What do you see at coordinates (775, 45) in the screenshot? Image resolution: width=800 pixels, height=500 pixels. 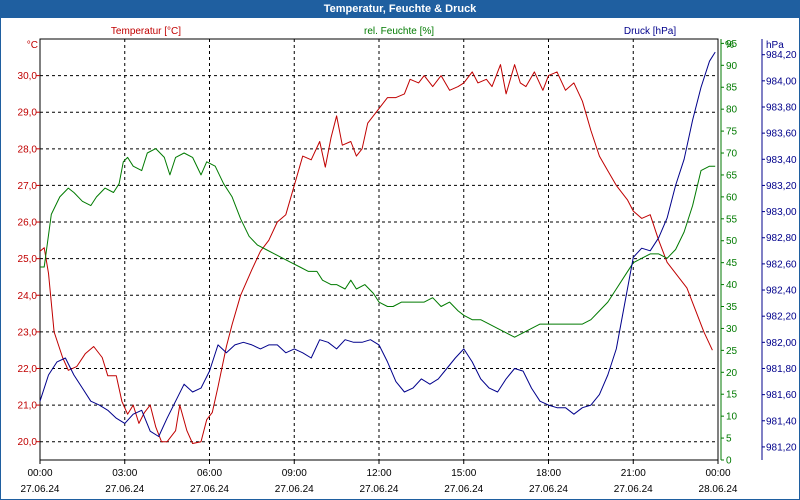 I see `pressure-unit-label: hPa` at bounding box center [775, 45].